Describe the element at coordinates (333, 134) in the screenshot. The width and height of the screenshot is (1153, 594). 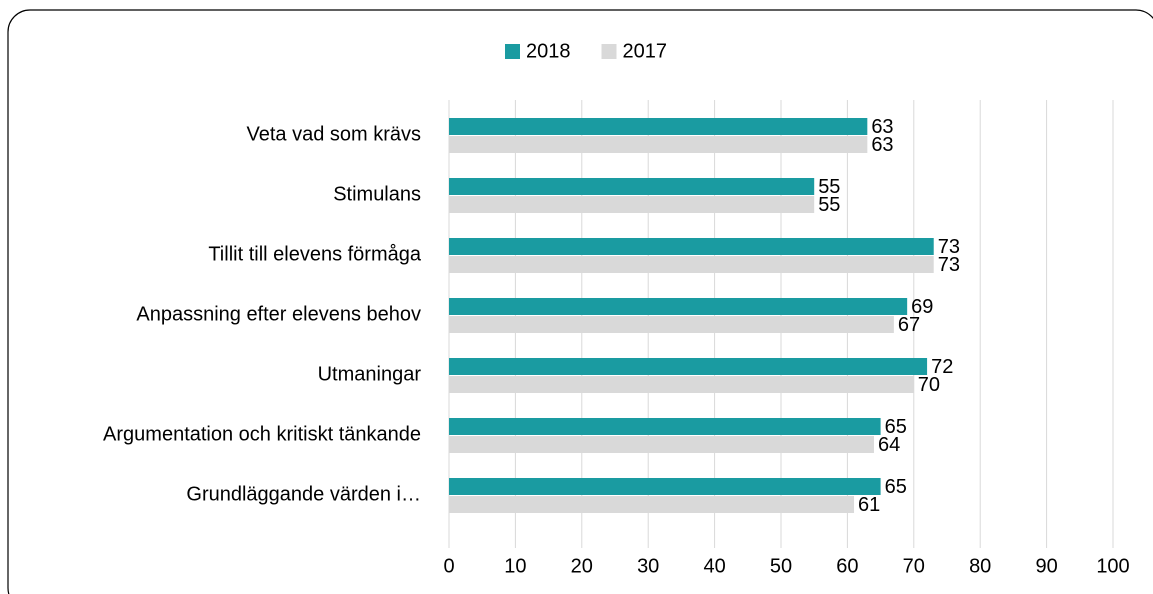
I see `y-tick-label: Veta vad som krävs` at that location.